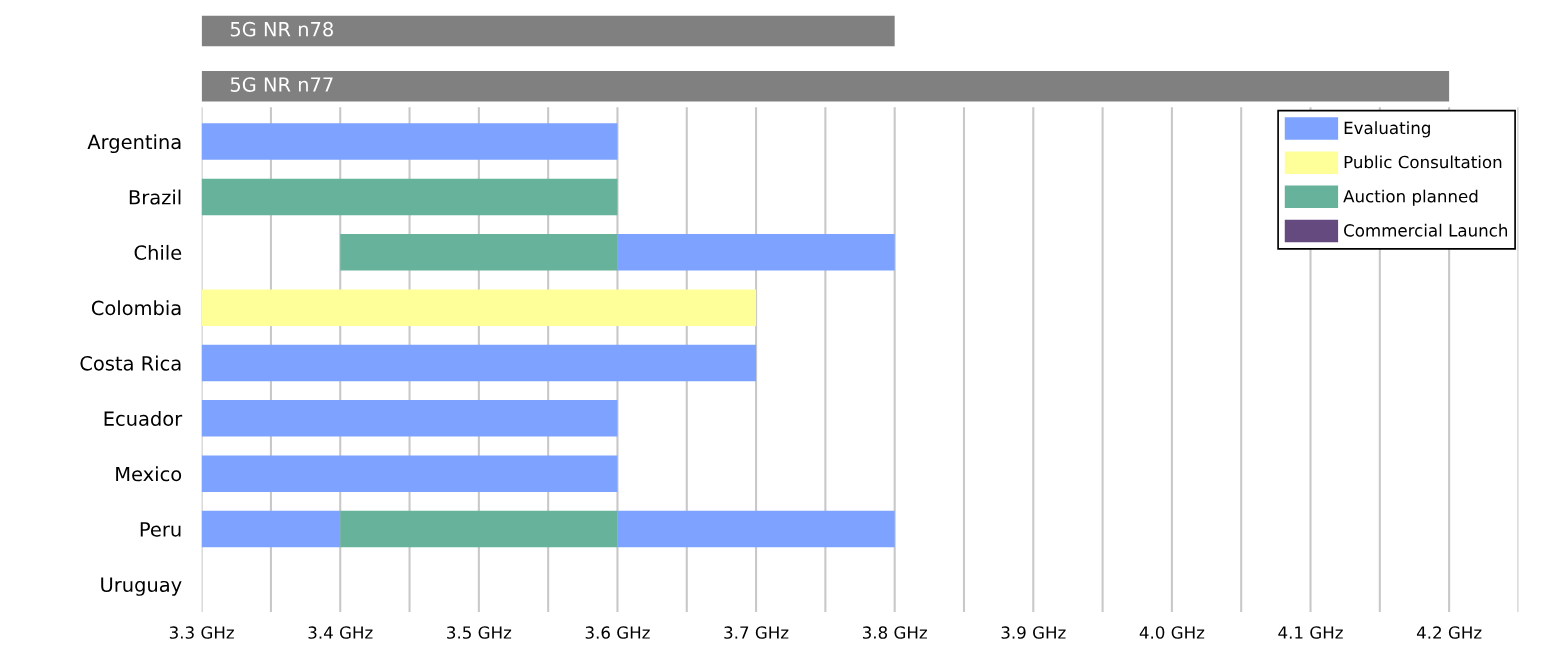 This screenshot has width=1551, height=647. I want to click on x-tick-label: 4.0 GHz, so click(1172, 632).